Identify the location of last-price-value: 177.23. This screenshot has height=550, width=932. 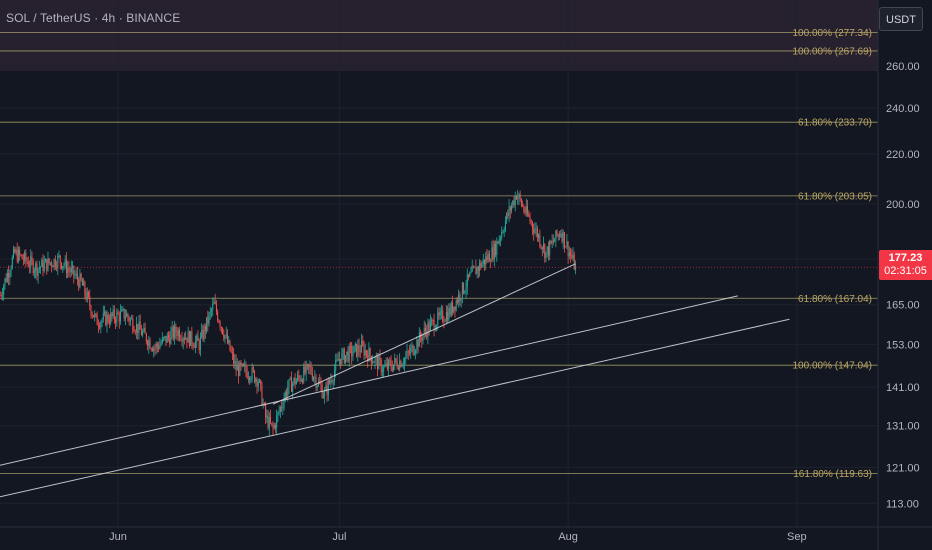
(905, 258).